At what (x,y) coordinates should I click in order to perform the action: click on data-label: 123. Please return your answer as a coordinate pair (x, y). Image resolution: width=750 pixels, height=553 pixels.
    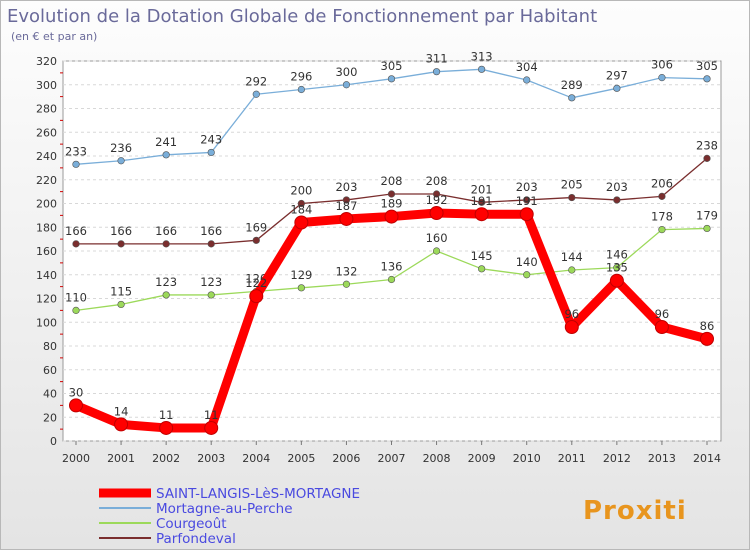
    Looking at the image, I should click on (211, 282).